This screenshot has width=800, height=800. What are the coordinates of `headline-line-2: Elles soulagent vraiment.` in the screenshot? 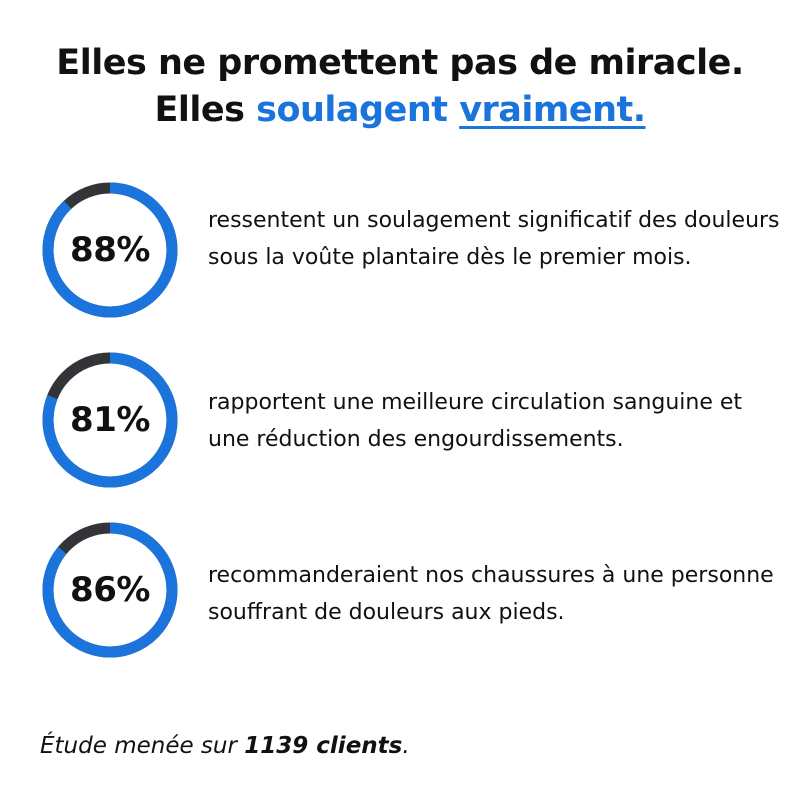 It's located at (400, 110).